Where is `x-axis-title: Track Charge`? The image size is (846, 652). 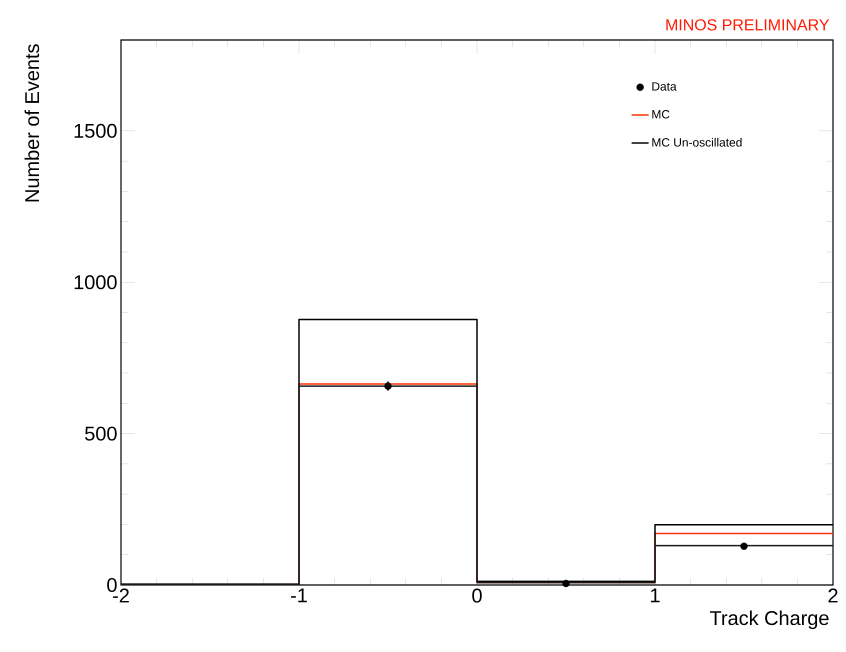 x-axis-title: Track Charge is located at coordinates (769, 620).